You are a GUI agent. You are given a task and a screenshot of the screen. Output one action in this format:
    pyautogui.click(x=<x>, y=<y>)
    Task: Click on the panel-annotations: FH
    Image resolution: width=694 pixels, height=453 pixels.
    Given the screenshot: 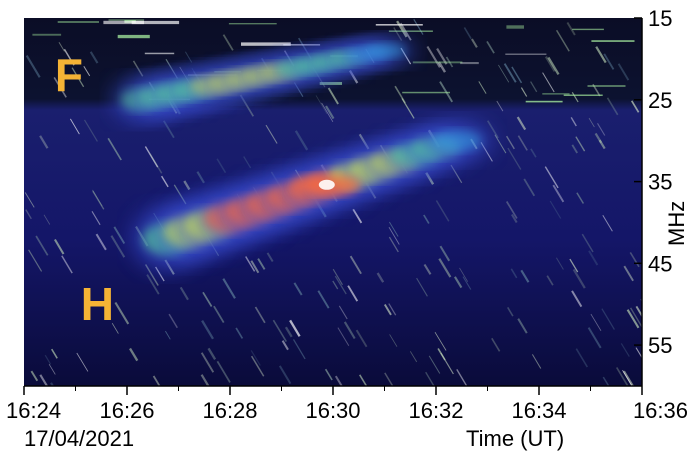 What is the action you would take?
    pyautogui.click(x=84, y=189)
    